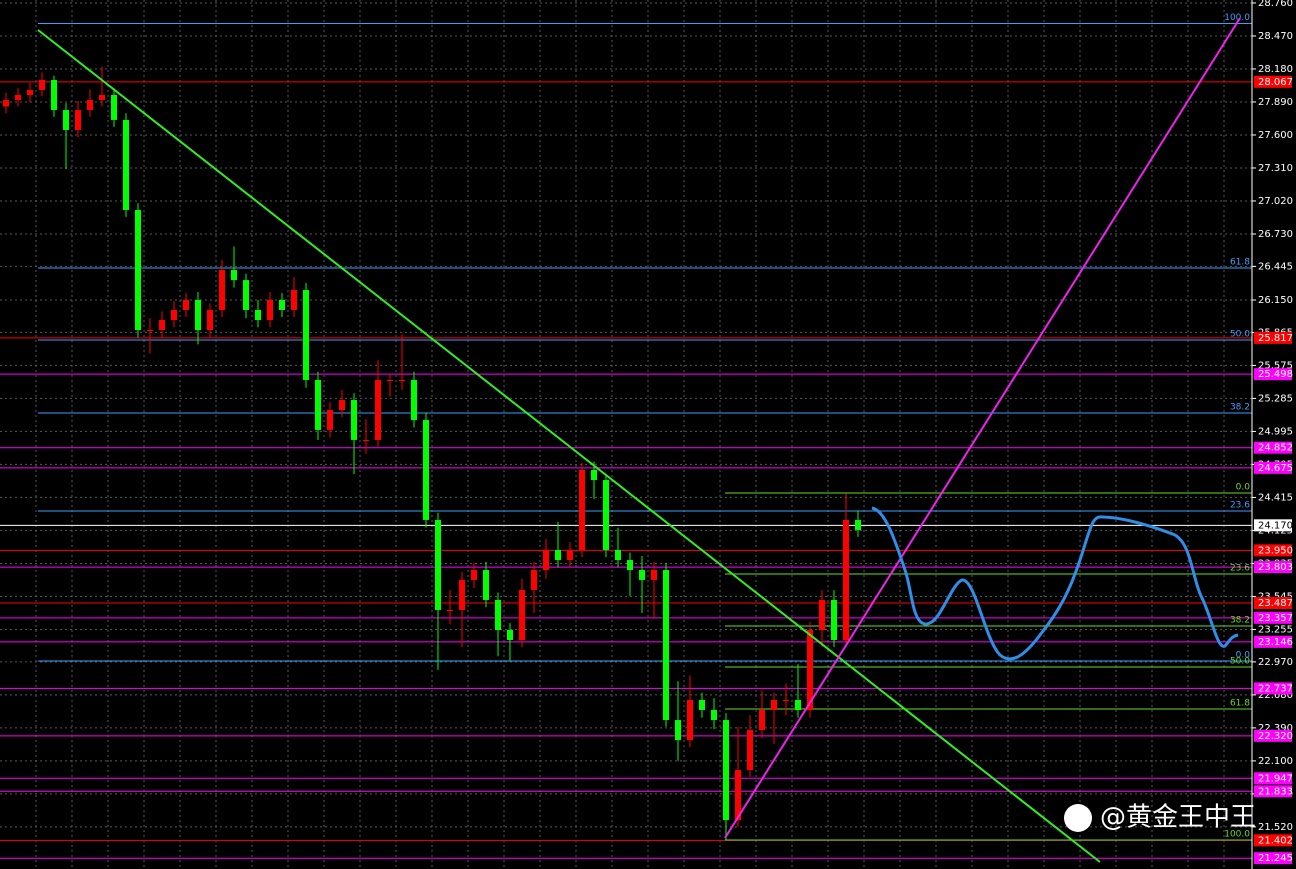 Image resolution: width=1296 pixels, height=869 pixels. What do you see at coordinates (1275, 135) in the screenshot?
I see `y-tick-label: 27.600` at bounding box center [1275, 135].